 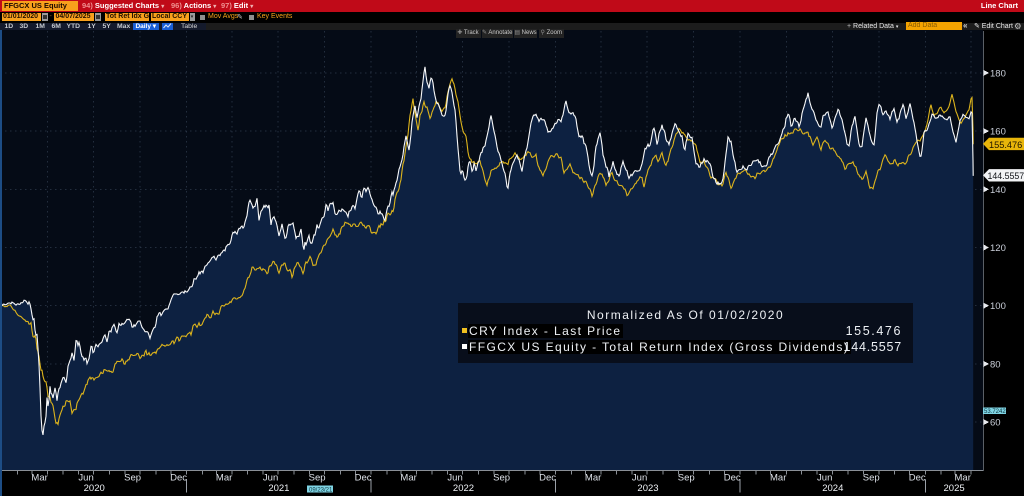 What do you see at coordinates (1005, 145) in the screenshot?
I see `svg-text: 155.476` at bounding box center [1005, 145].